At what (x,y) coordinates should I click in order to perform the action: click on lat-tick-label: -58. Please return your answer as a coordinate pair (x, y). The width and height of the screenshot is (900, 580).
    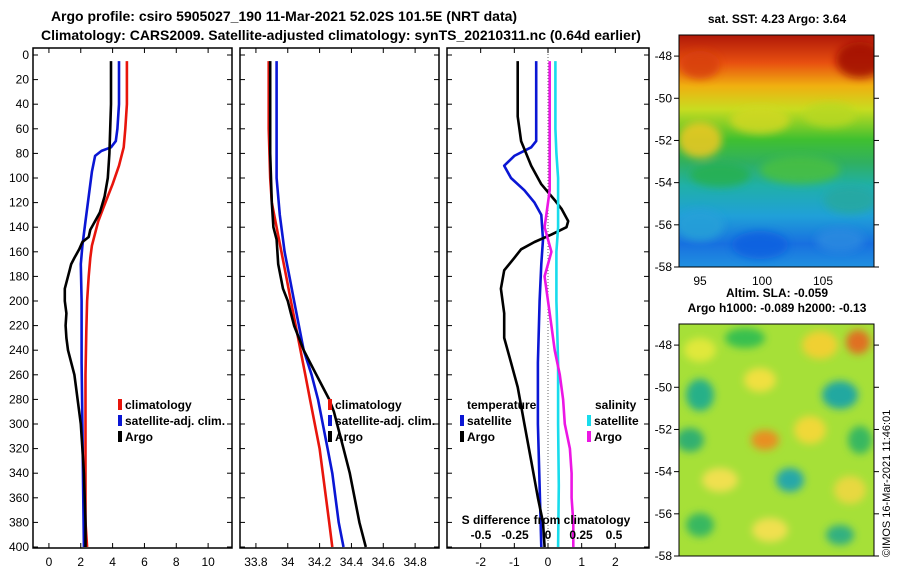
    Looking at the image, I should click on (664, 267).